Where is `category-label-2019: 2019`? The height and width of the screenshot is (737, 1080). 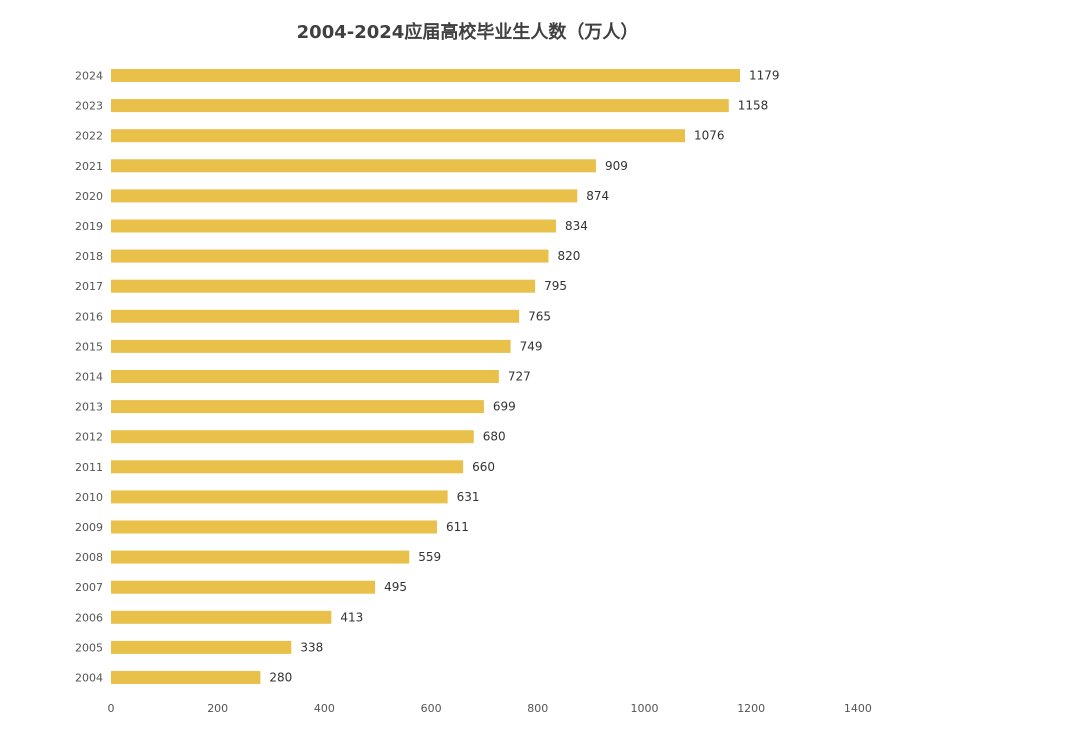
category-label-2019: 2019 is located at coordinates (89, 226).